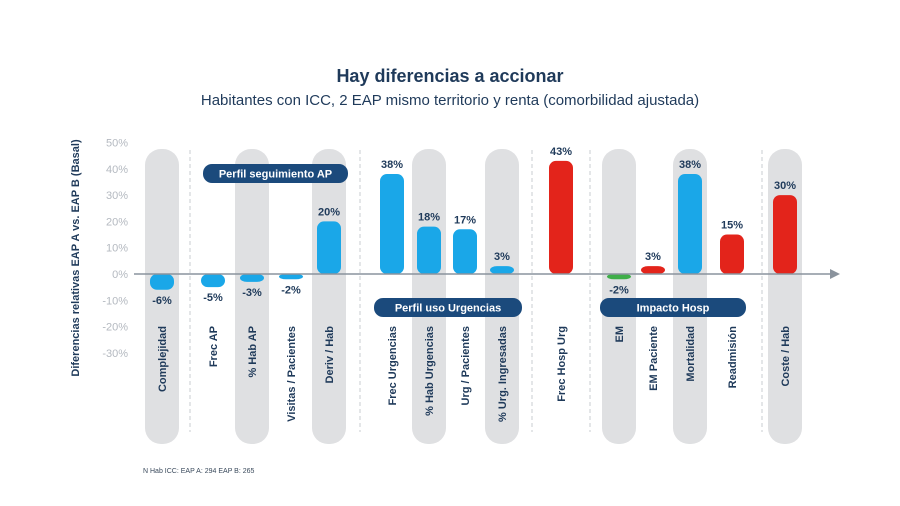 The width and height of the screenshot is (900, 506). What do you see at coordinates (213, 298) in the screenshot?
I see `data-label: -5%` at bounding box center [213, 298].